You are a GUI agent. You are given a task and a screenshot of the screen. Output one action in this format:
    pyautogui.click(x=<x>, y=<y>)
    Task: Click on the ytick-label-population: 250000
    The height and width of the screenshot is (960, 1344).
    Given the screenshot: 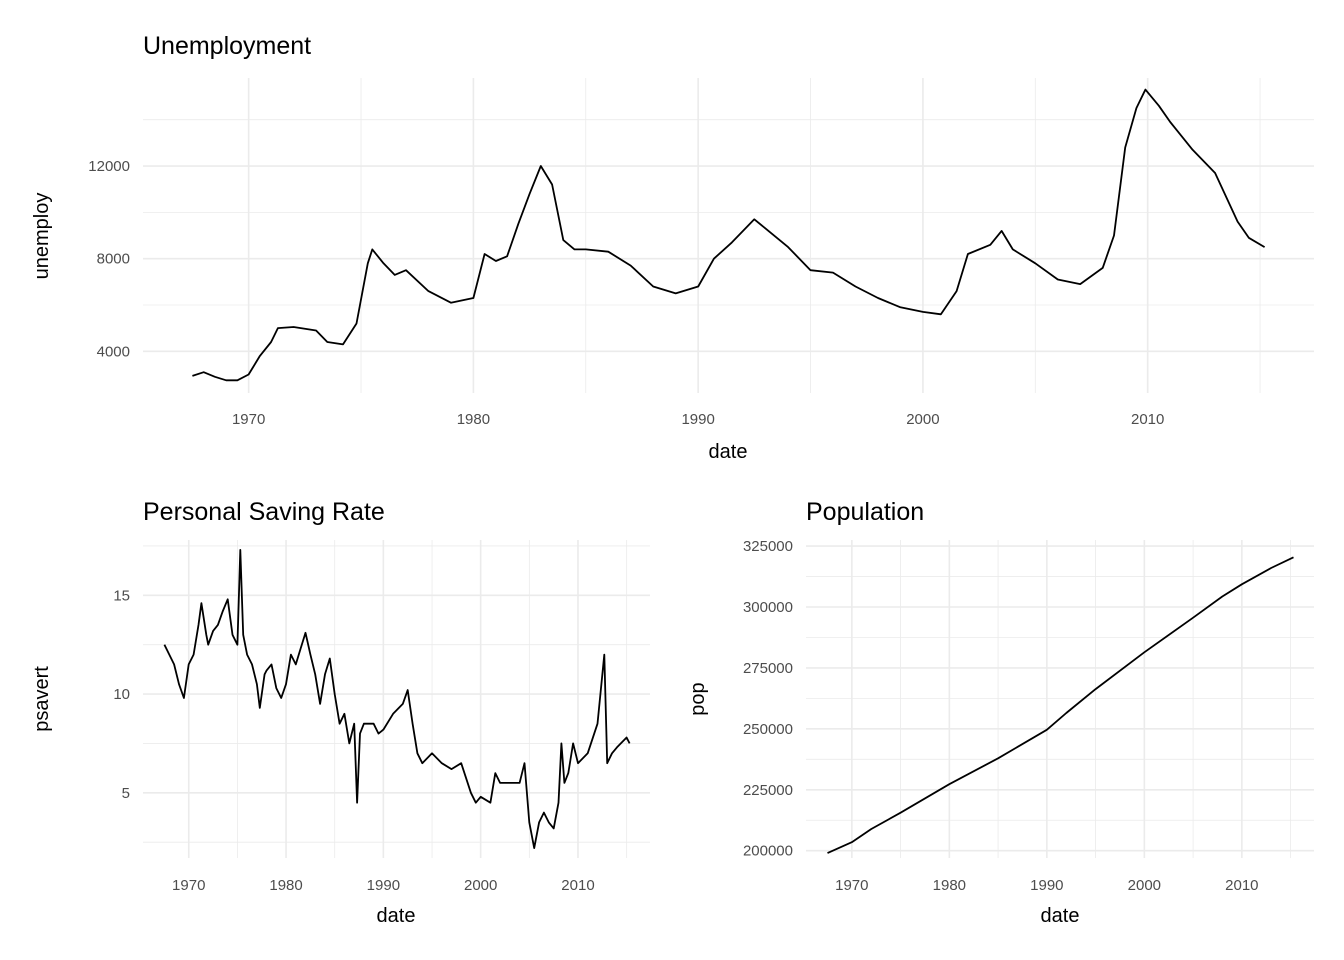 What is the action you would take?
    pyautogui.click(x=768, y=729)
    